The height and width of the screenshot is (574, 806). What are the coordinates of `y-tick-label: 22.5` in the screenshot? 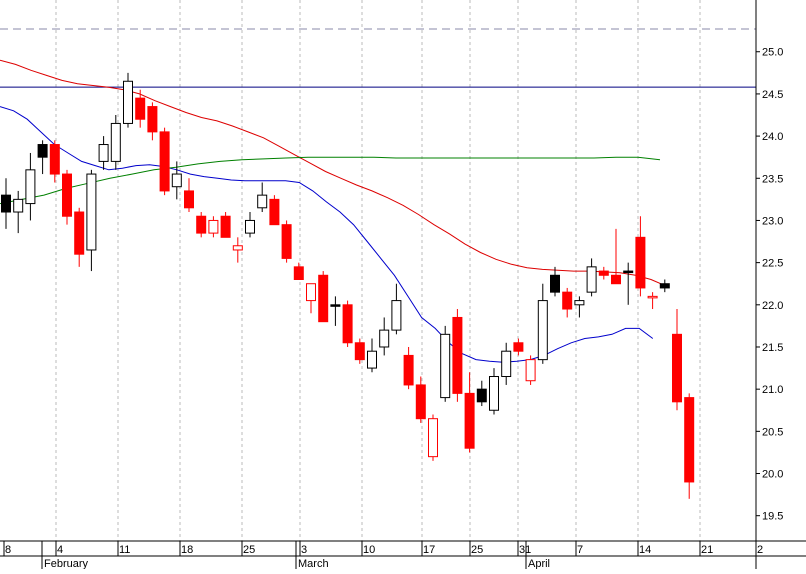 It's located at (772, 264).